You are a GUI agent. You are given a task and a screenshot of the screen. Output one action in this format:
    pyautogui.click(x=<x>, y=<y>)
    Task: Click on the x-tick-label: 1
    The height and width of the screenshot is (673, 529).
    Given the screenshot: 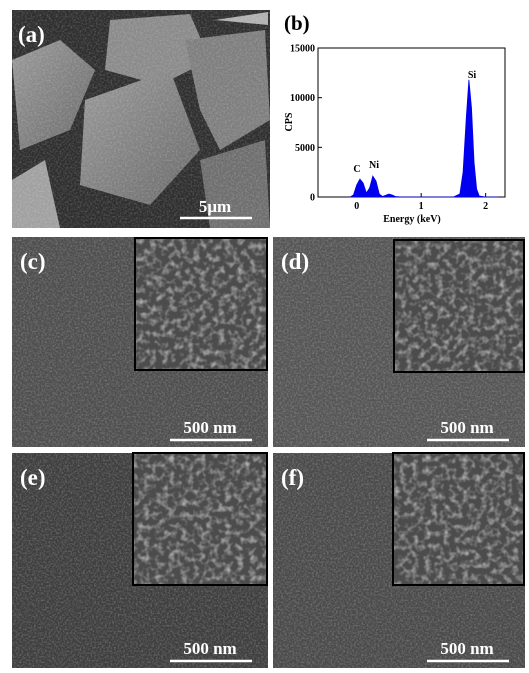 What is the action you would take?
    pyautogui.click(x=421, y=206)
    